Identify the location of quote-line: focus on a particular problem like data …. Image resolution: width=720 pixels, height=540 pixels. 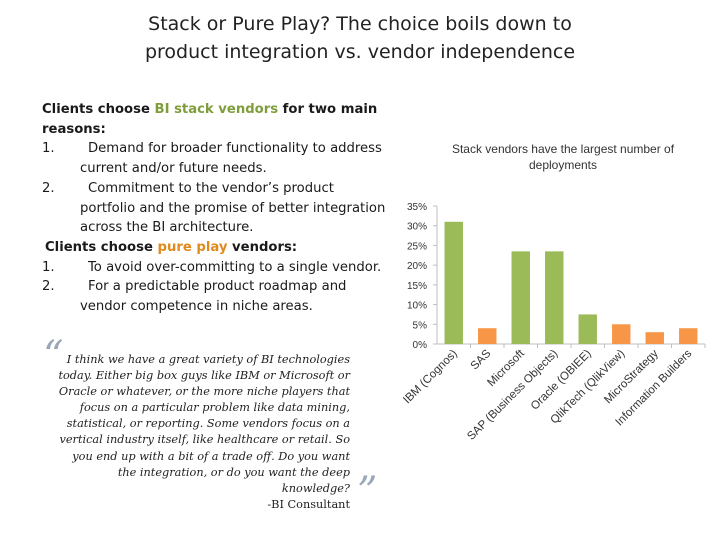
(214, 408).